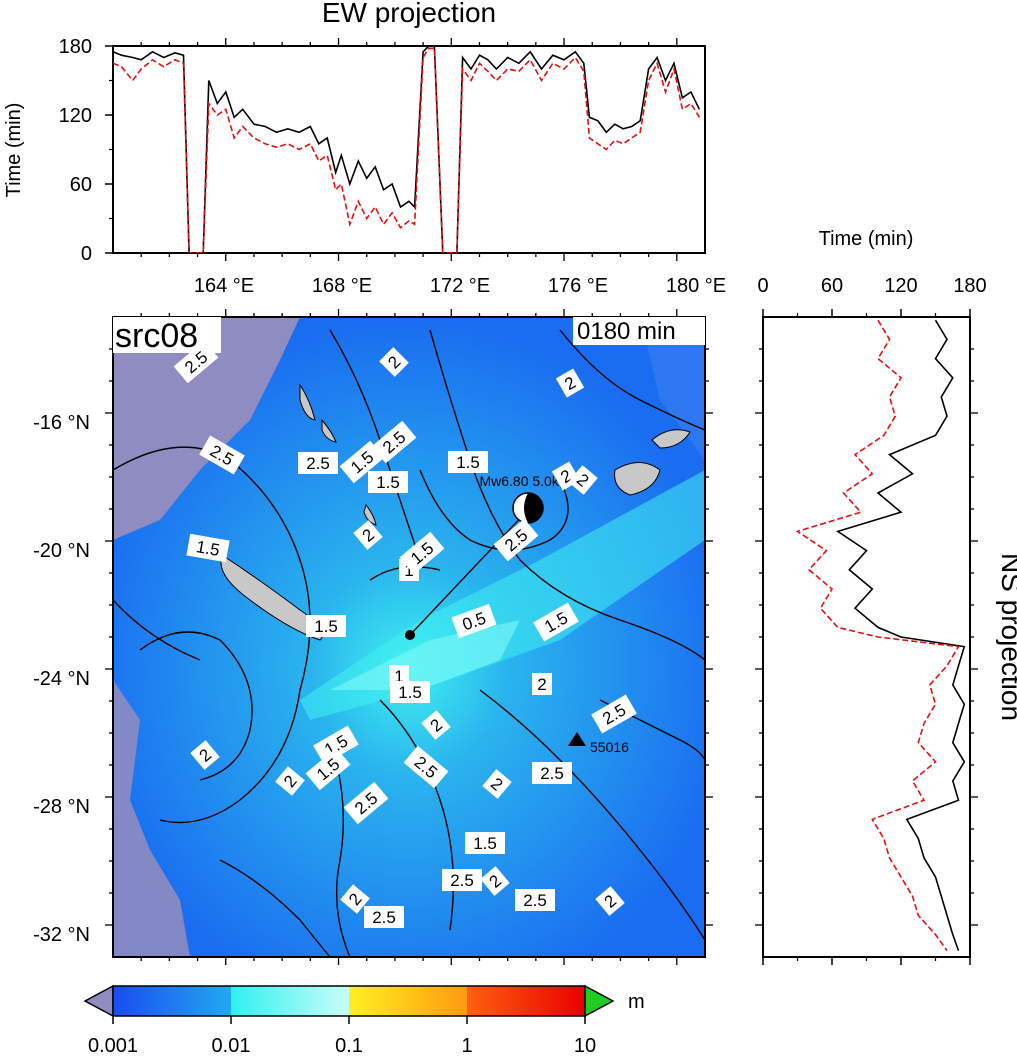 The image size is (1017, 1058). What do you see at coordinates (762, 286) in the screenshot?
I see `ns-xtick-0: 0` at bounding box center [762, 286].